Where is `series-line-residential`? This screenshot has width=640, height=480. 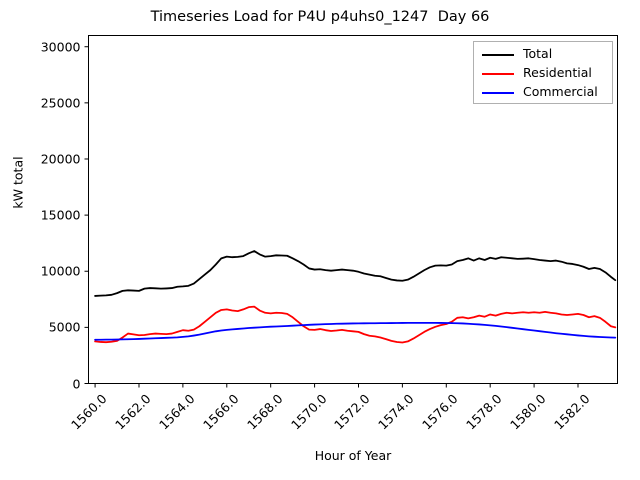
series-line-residential is located at coordinates (355, 324).